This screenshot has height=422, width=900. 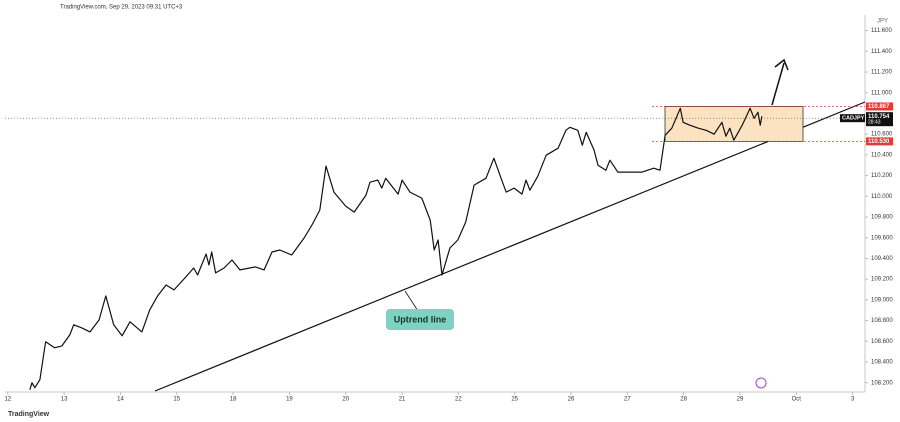 I want to click on last-price-bg, so click(x=879, y=119).